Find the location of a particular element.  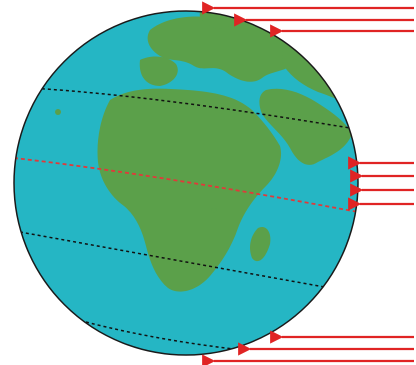

equator-line is located at coordinates (186, 185).